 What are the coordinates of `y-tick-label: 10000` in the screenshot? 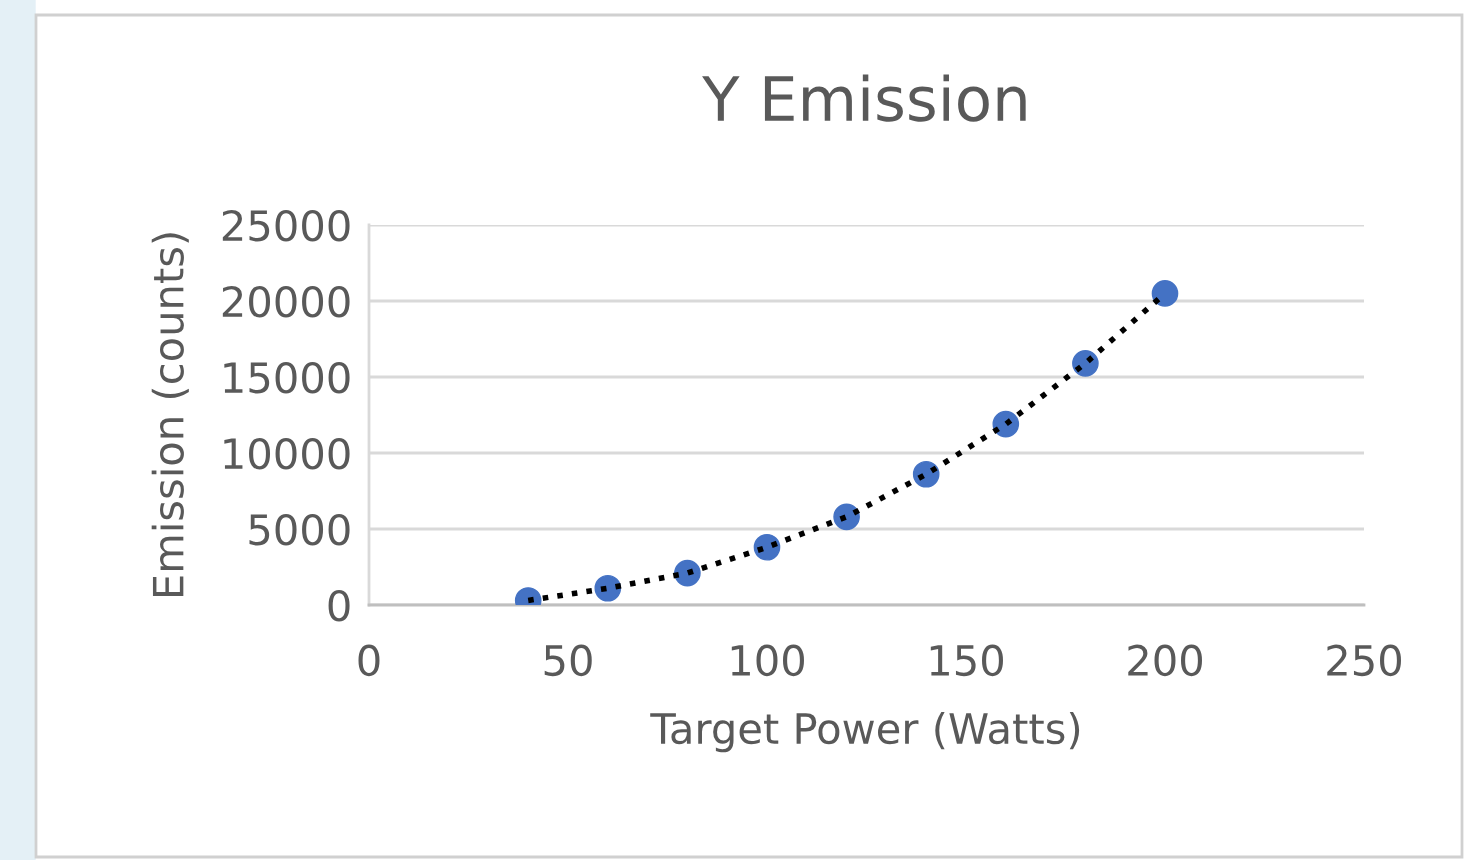 It's located at (287, 453).